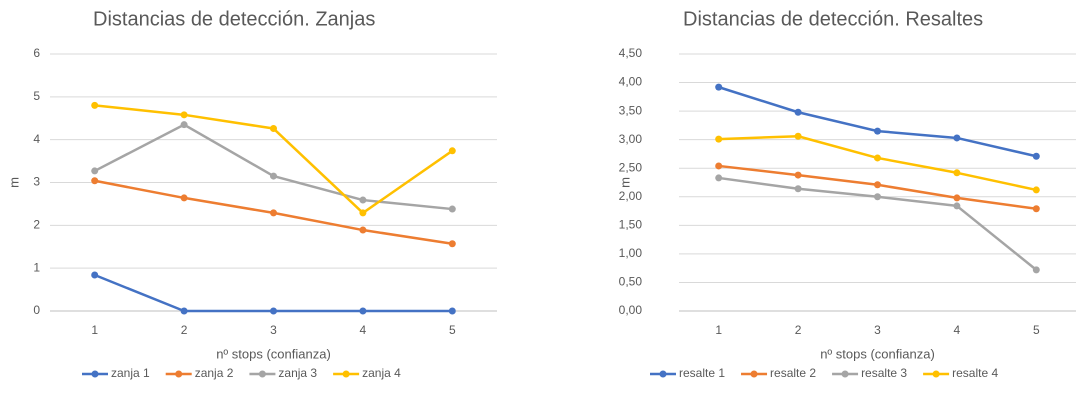 Image resolution: width=1076 pixels, height=416 pixels. Describe the element at coordinates (234, 19) in the screenshot. I see `chart-title: Distancias de detección. Zanjas` at that location.